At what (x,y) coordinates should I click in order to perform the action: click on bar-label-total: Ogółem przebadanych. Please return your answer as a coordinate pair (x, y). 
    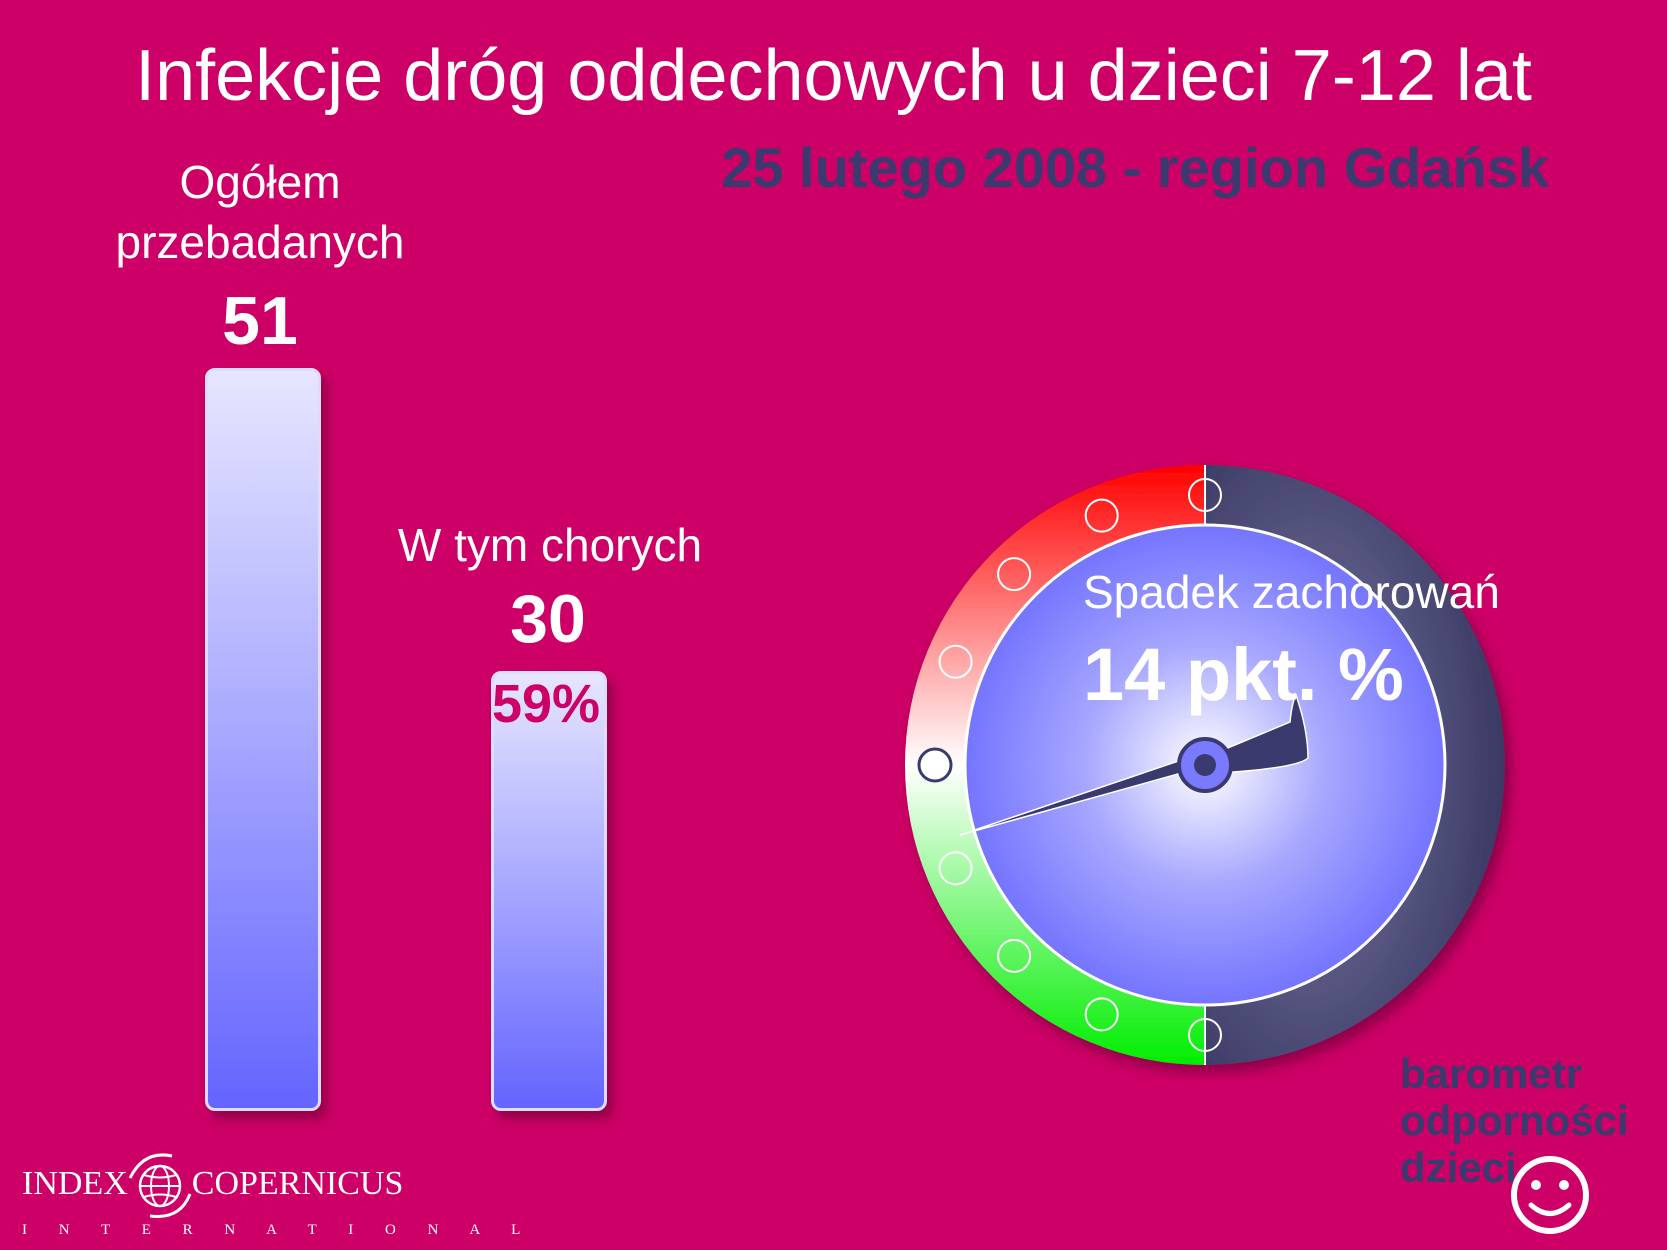
    Looking at the image, I should click on (260, 212).